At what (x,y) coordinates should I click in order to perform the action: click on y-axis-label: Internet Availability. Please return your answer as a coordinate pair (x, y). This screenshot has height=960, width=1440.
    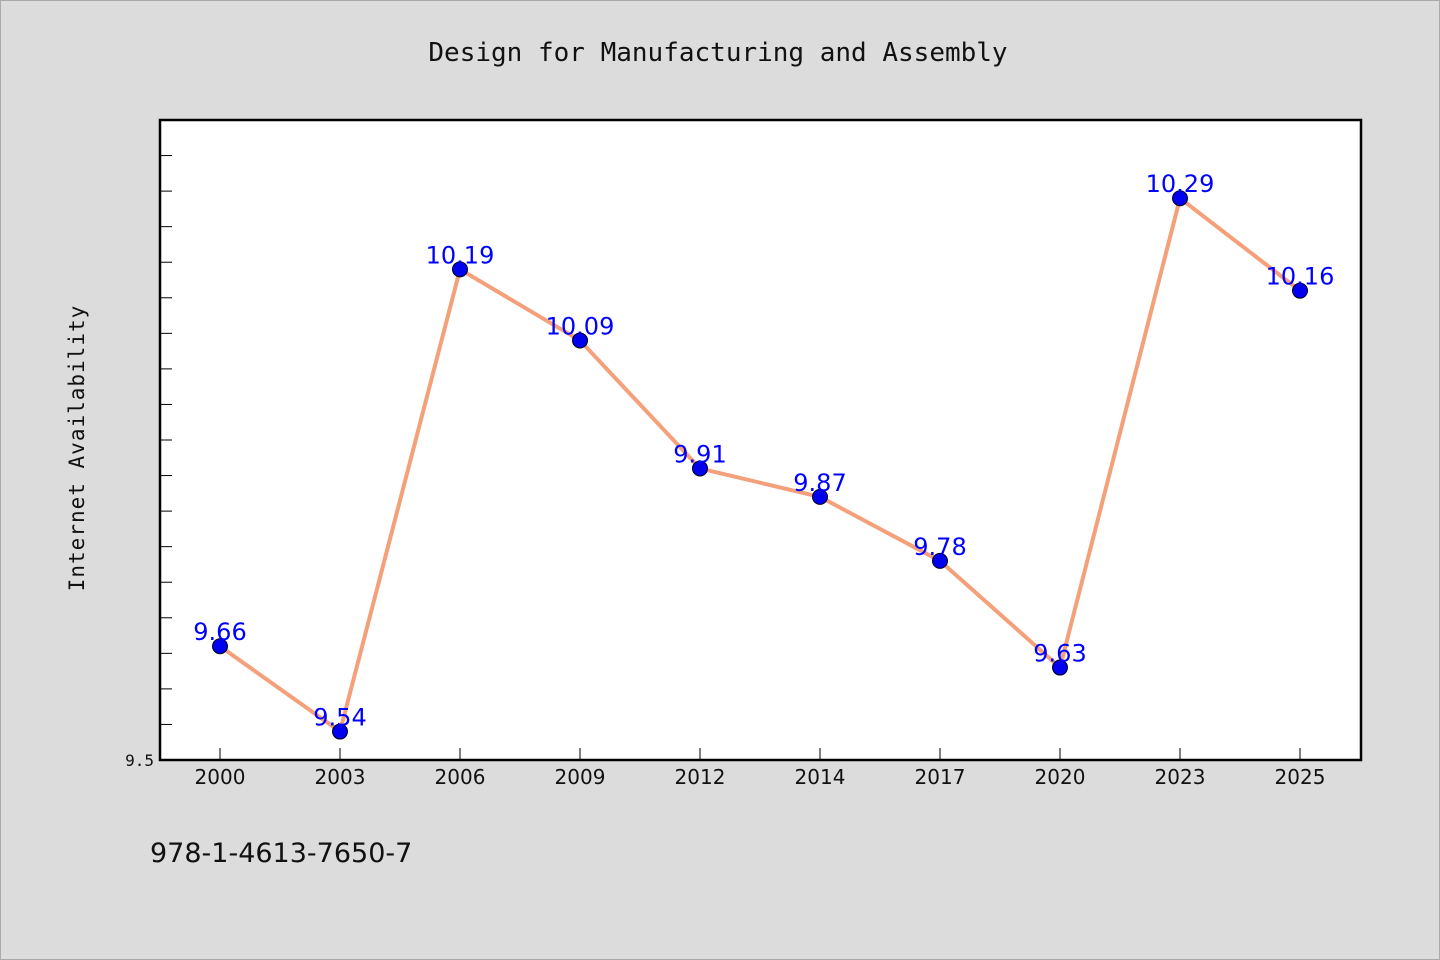
    Looking at the image, I should click on (77, 448).